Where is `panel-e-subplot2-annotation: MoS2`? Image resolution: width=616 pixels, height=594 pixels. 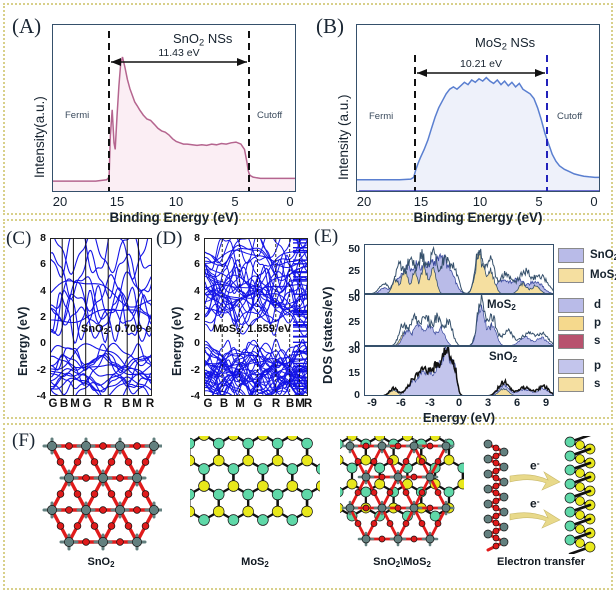 panel-e-subplot2-annotation: MoS2 is located at coordinates (501, 306).